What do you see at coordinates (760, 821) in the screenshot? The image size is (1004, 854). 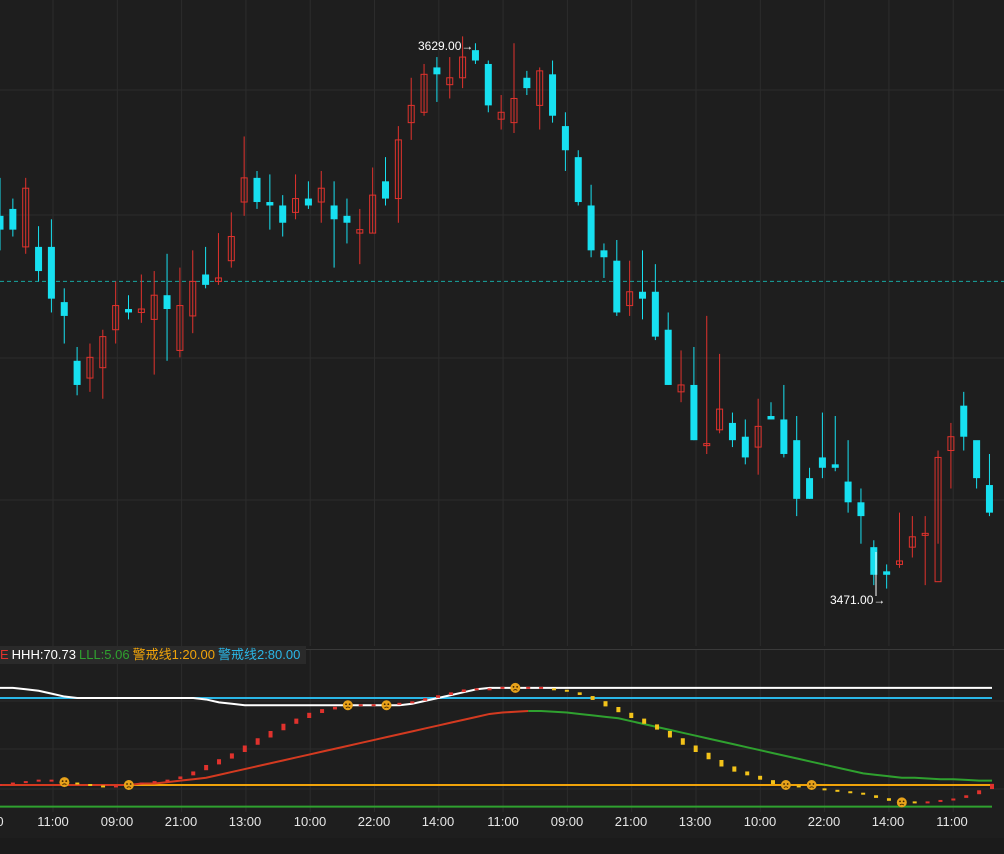 I see `time-label: 10:00` at bounding box center [760, 821].